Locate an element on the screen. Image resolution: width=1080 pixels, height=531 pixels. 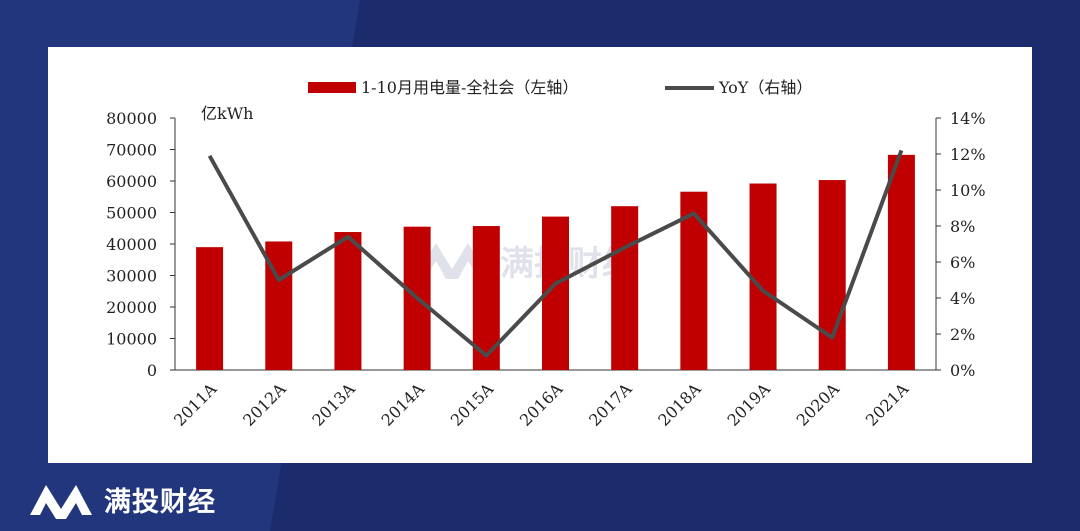
right-tick-label: 12% is located at coordinates (968, 154).